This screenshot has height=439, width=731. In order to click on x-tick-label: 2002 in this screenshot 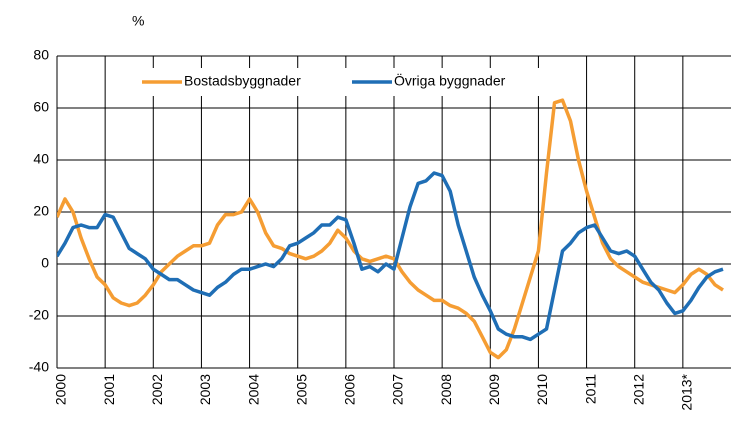, I will do `click(157, 389)`.